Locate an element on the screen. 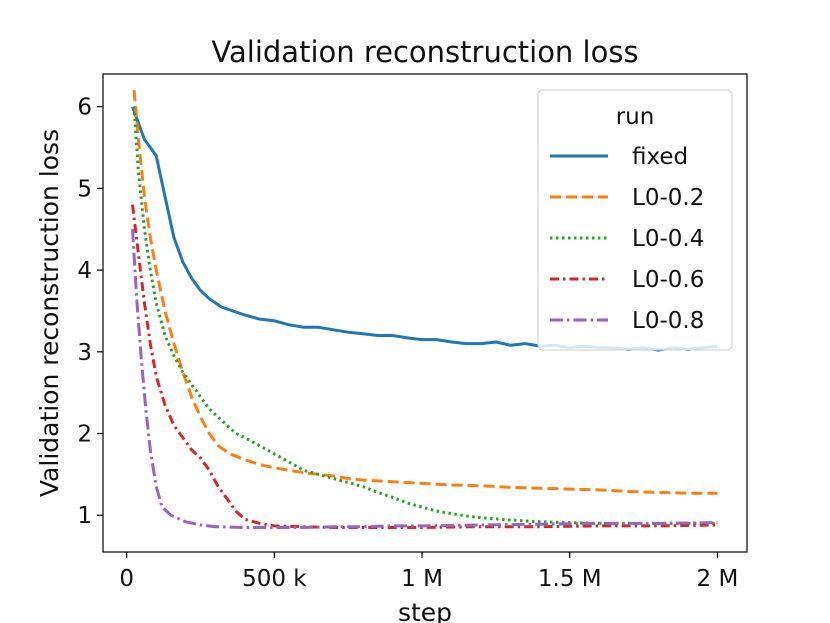  y-tick-label-3: 4 is located at coordinates (84, 271).